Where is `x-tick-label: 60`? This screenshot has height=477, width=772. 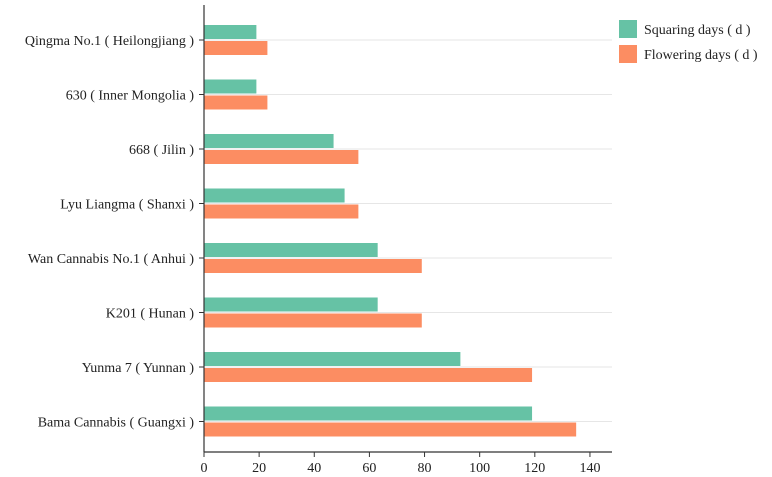 x-tick-label: 60 is located at coordinates (369, 466).